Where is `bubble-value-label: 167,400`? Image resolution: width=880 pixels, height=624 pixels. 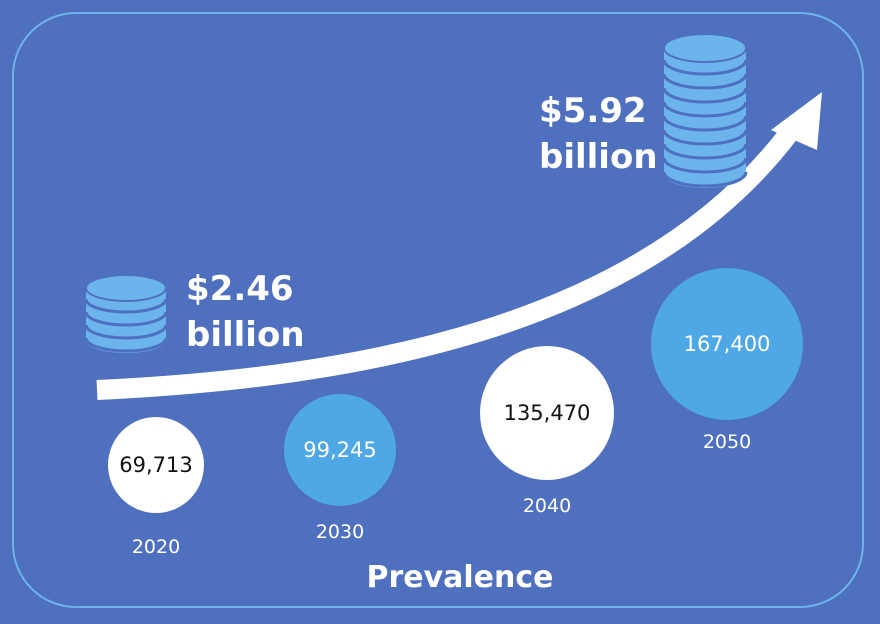 bubble-value-label: 167,400 is located at coordinates (727, 344).